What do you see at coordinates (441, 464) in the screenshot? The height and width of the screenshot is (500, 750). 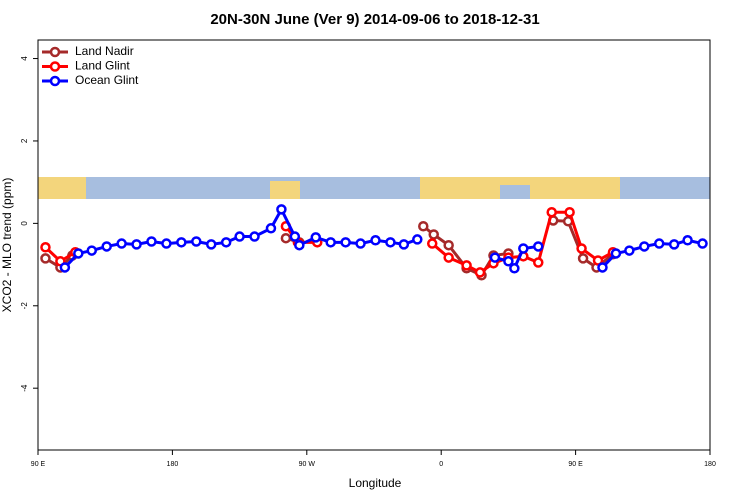 I see `x-tick-label: 0` at bounding box center [441, 464].